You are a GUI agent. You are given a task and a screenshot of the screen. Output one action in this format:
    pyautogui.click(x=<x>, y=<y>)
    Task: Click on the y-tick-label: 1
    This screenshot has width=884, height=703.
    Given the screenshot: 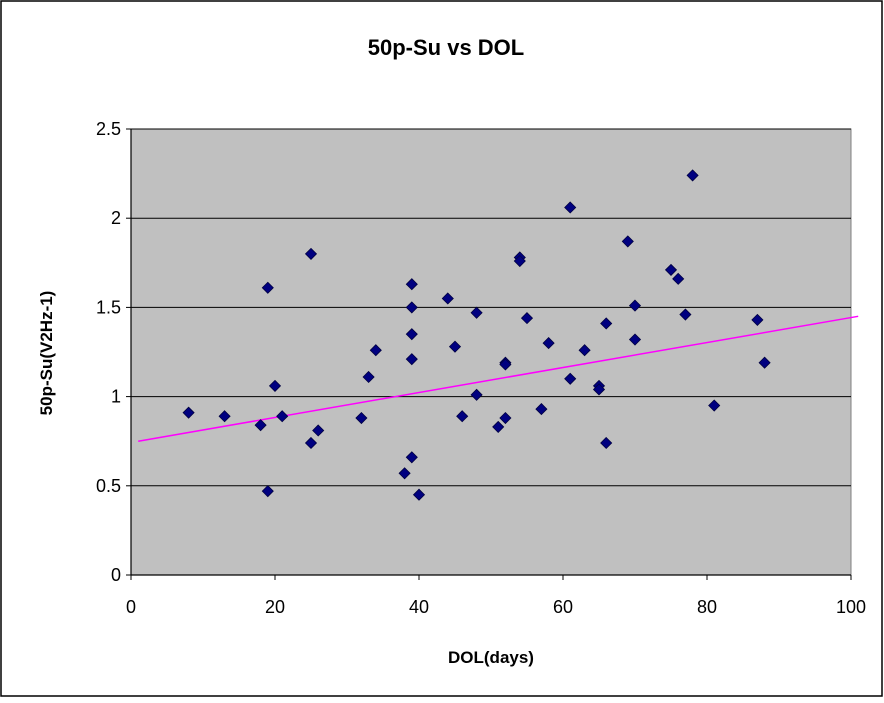 What is the action you would take?
    pyautogui.click(x=116, y=397)
    